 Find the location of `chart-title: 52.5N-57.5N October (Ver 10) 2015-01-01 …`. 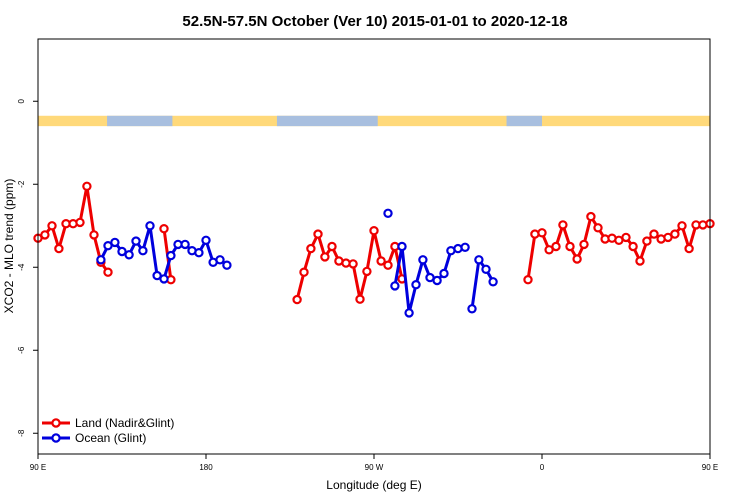

chart-title: 52.5N-57.5N October (Ver 10) 2015-01-01 … is located at coordinates (374, 21).